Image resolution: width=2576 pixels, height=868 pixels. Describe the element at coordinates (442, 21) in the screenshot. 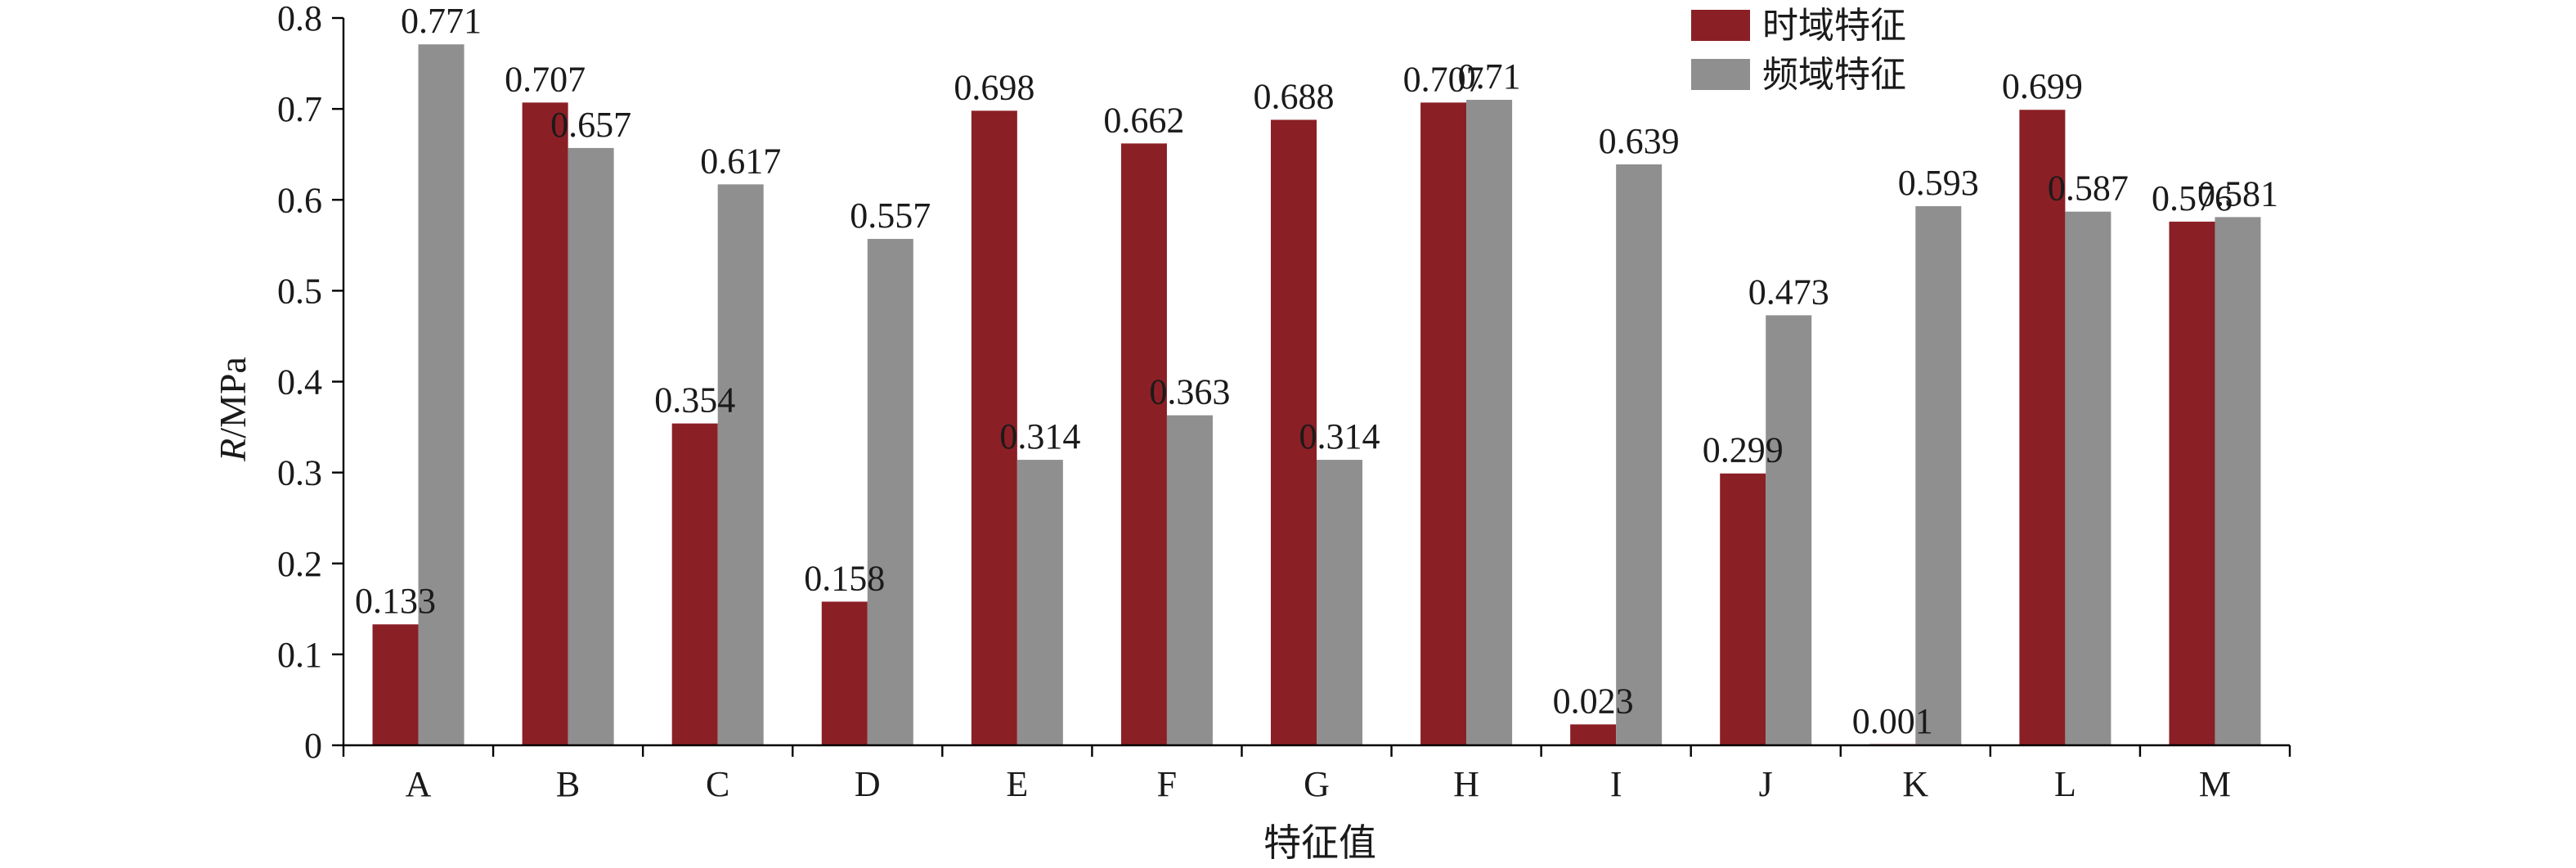

I see `data-label-freq-domain: 0.771` at that location.